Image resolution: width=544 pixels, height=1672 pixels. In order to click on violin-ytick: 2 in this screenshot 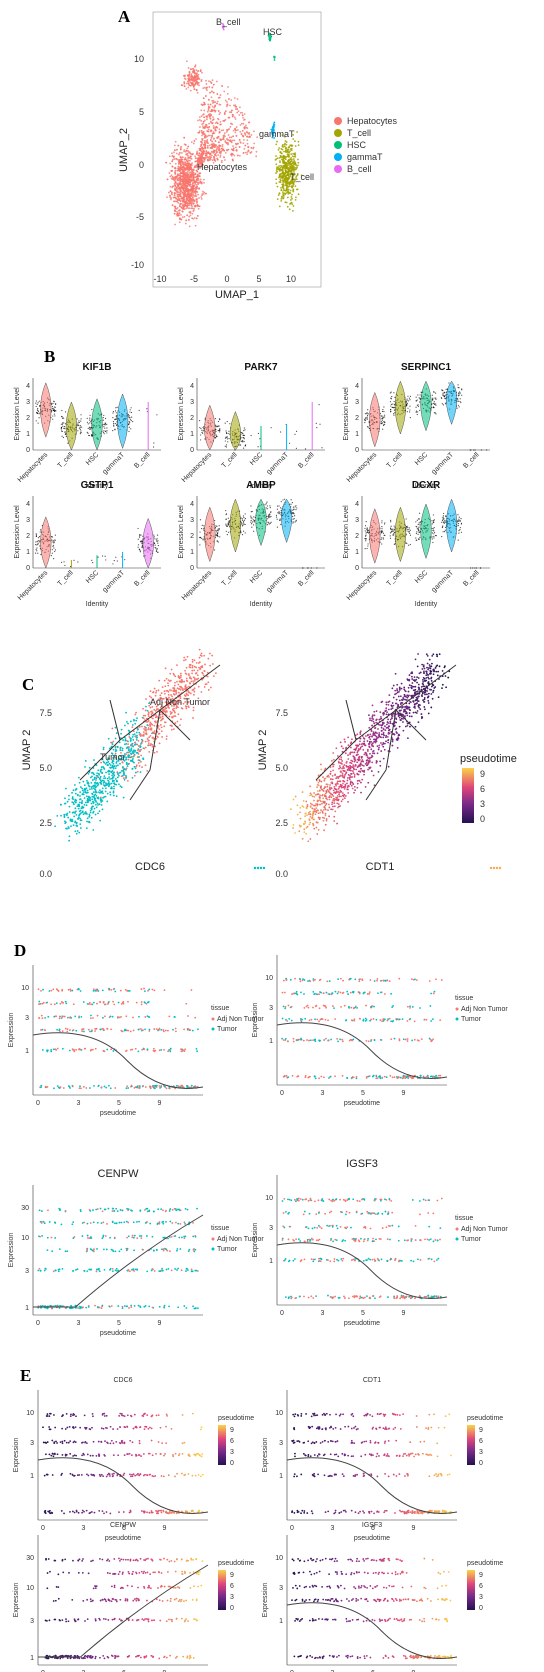, I will do `click(357, 418)`.